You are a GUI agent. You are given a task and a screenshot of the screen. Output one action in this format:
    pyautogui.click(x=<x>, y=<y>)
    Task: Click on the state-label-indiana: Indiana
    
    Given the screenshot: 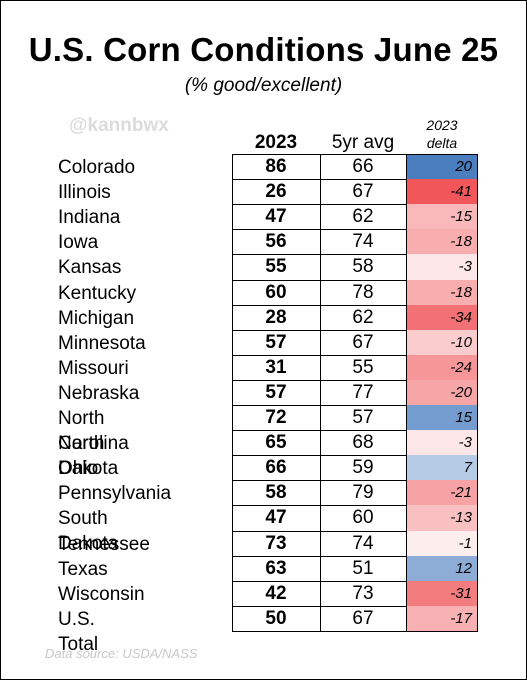 What is the action you would take?
    pyautogui.click(x=89, y=218)
    